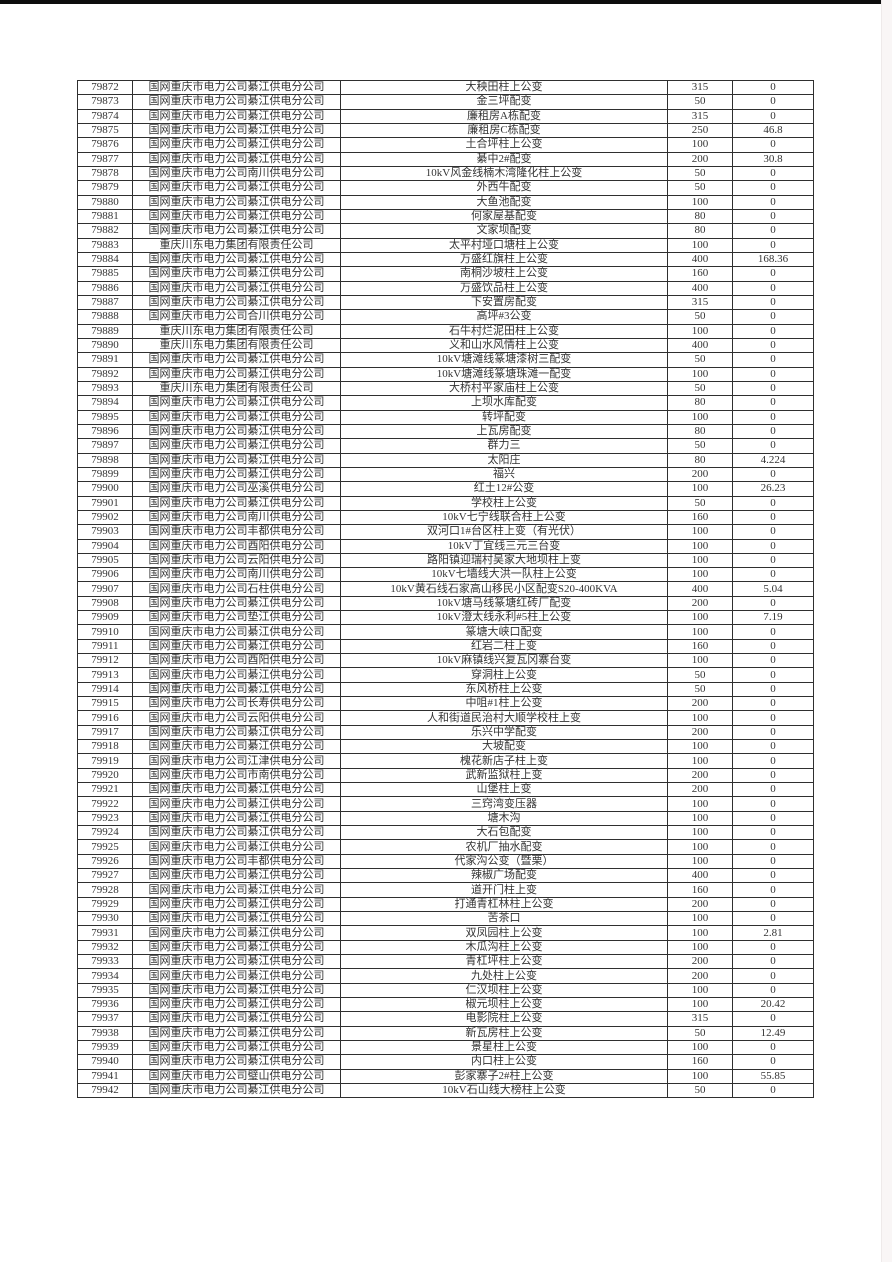 This screenshot has width=892, height=1262. Describe the element at coordinates (504, 360) in the screenshot. I see `cell-station_name: 10kV塘滩线篆塘漆树三配变` at that location.